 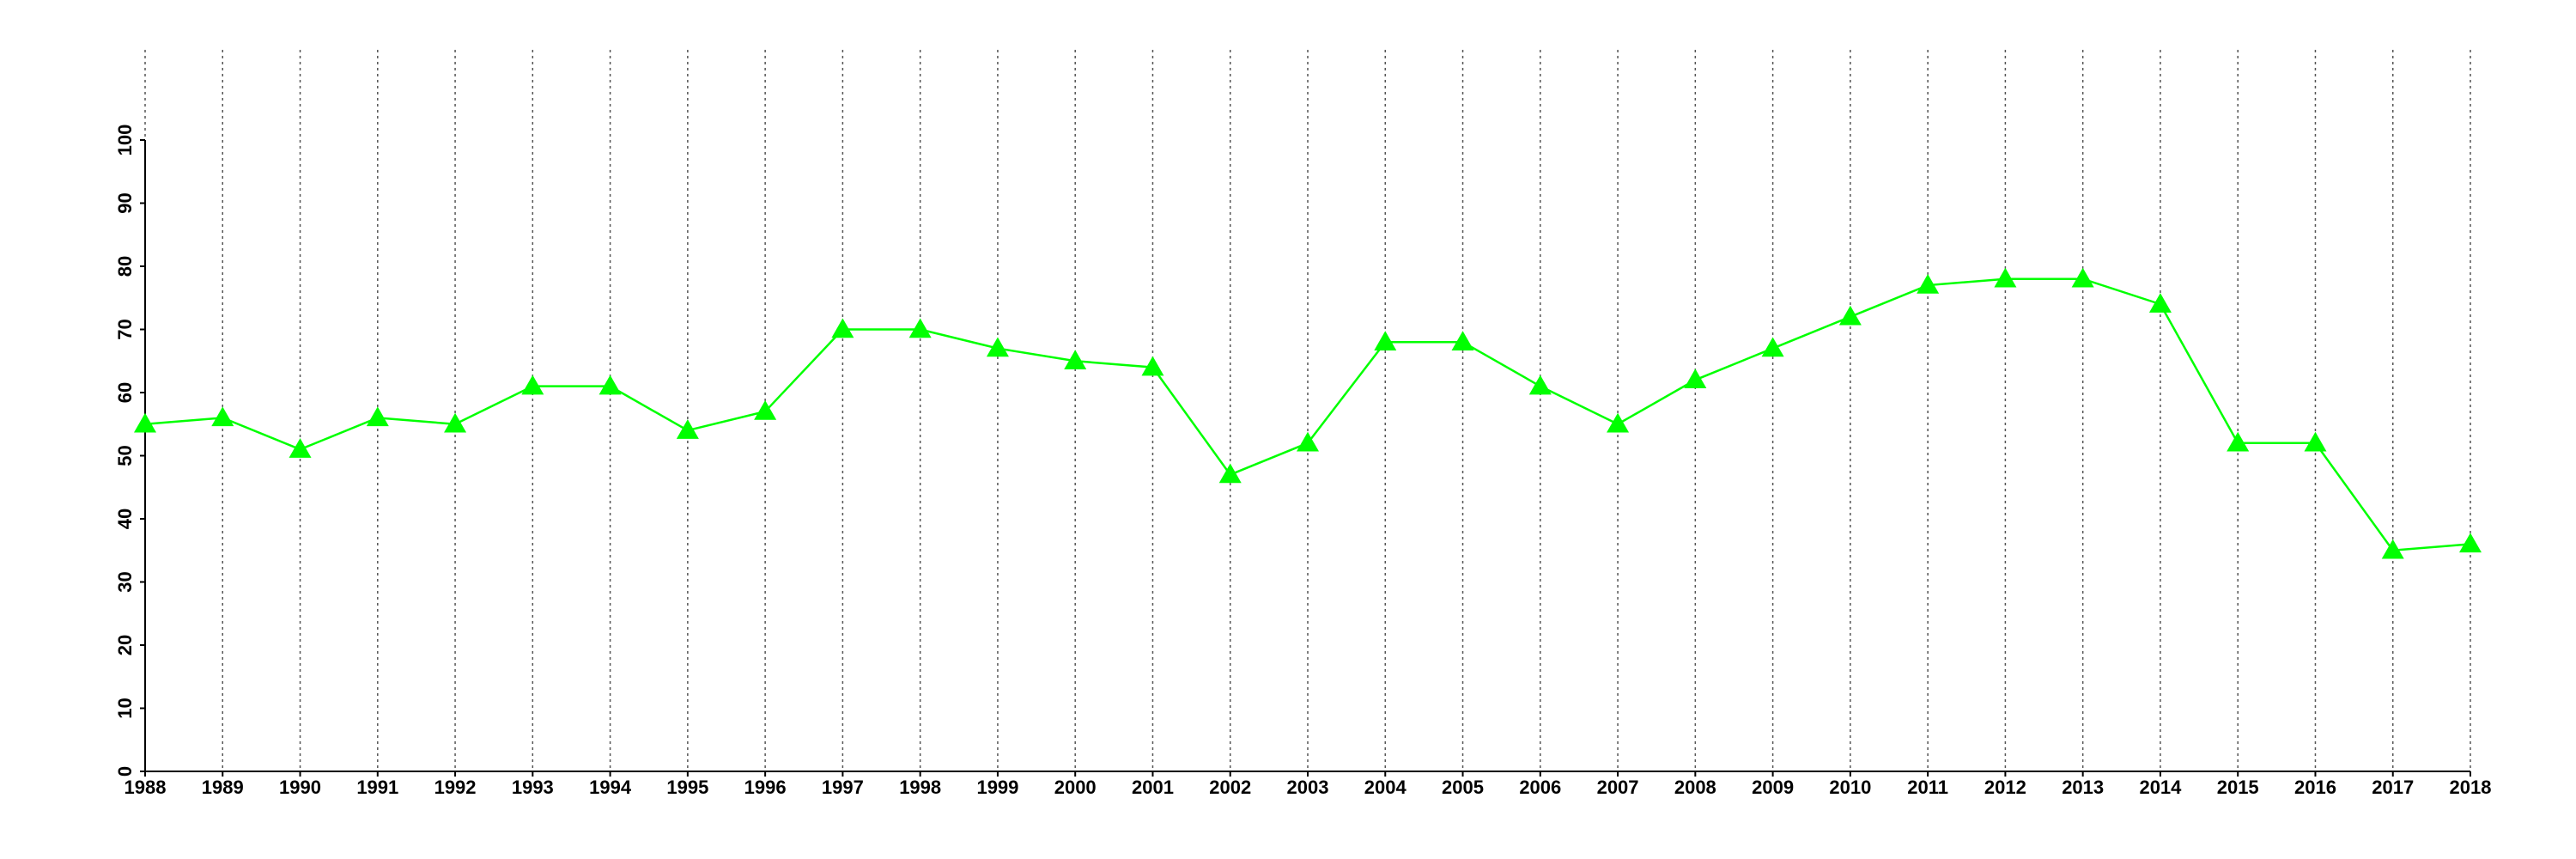 I want to click on x-tick-label: 2008, so click(x=1695, y=788).